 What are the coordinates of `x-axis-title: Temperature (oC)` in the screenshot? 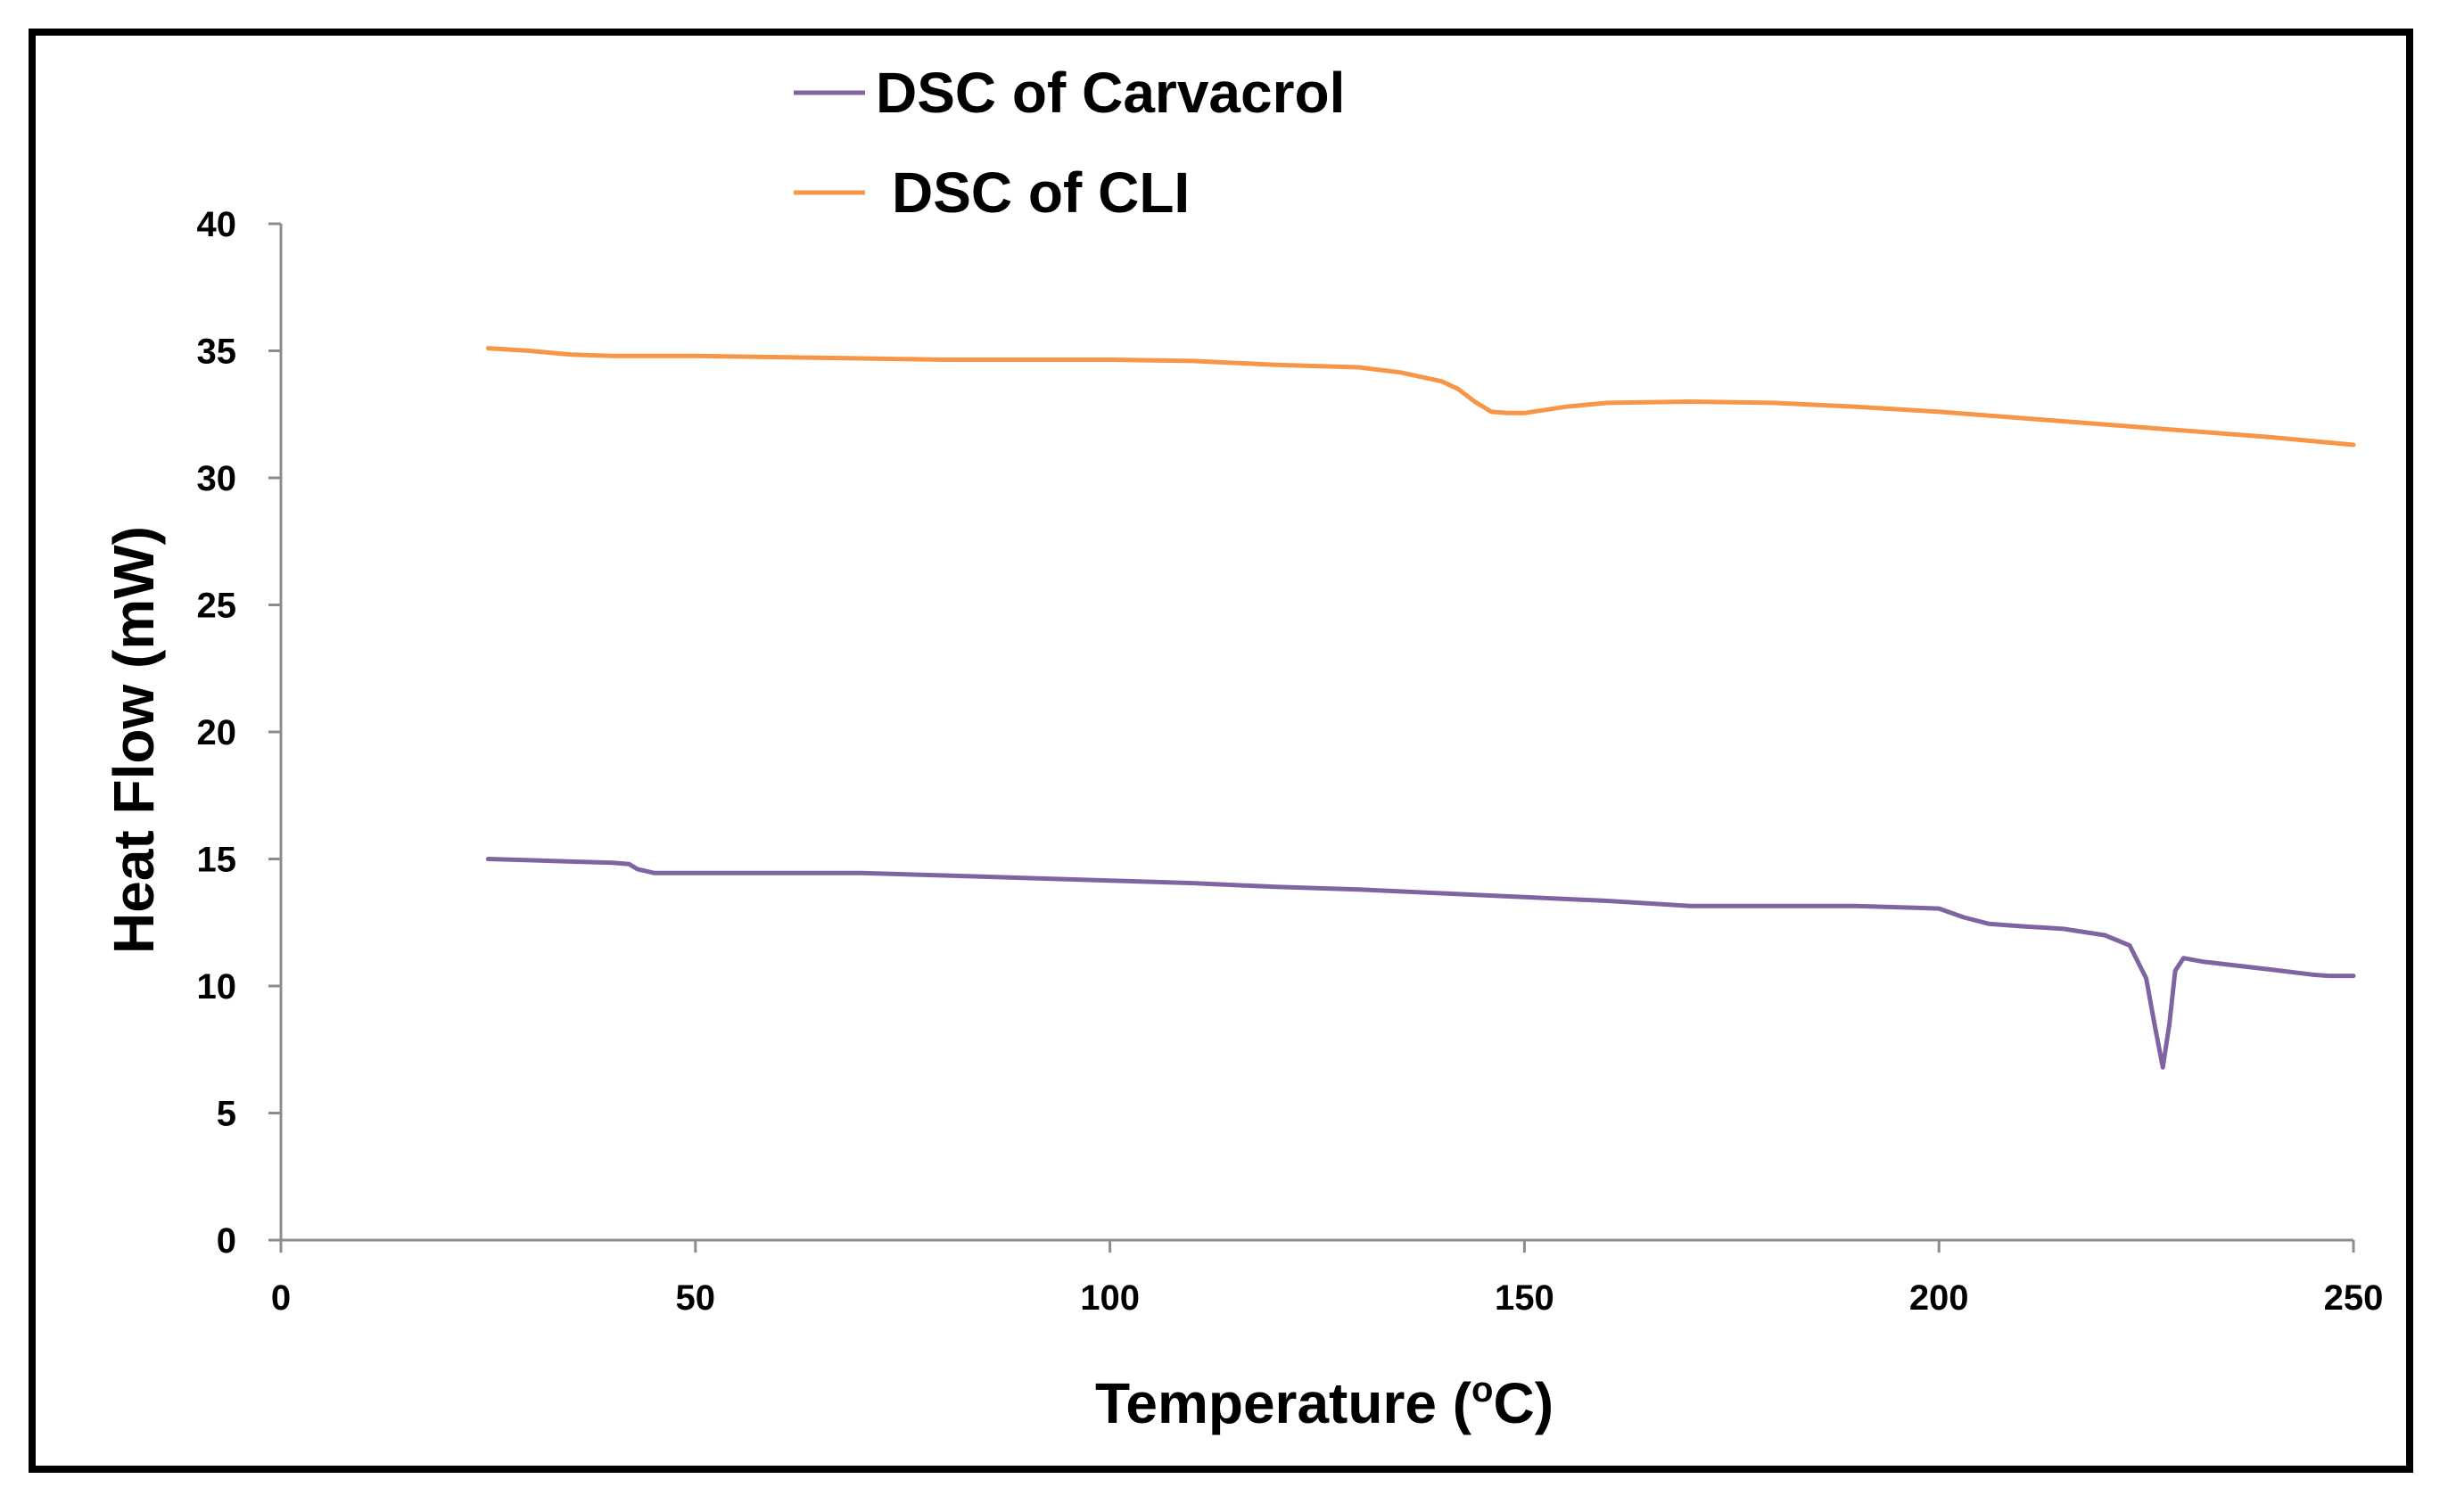 It's located at (1324, 1402).